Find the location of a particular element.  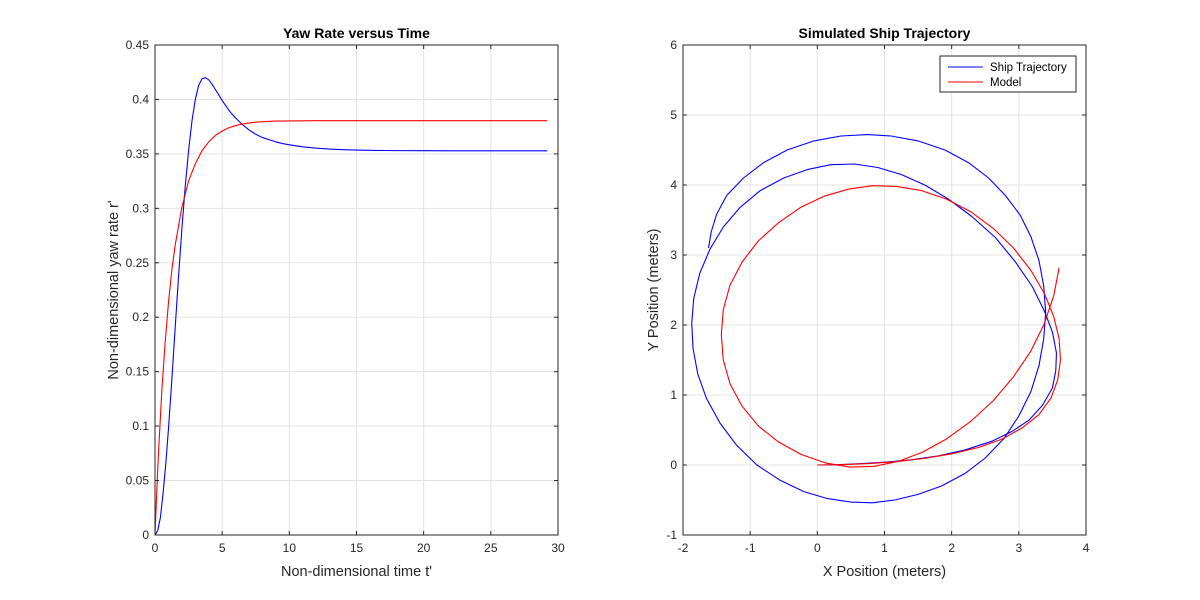

right-ytick-label: -1 is located at coordinates (671, 535).